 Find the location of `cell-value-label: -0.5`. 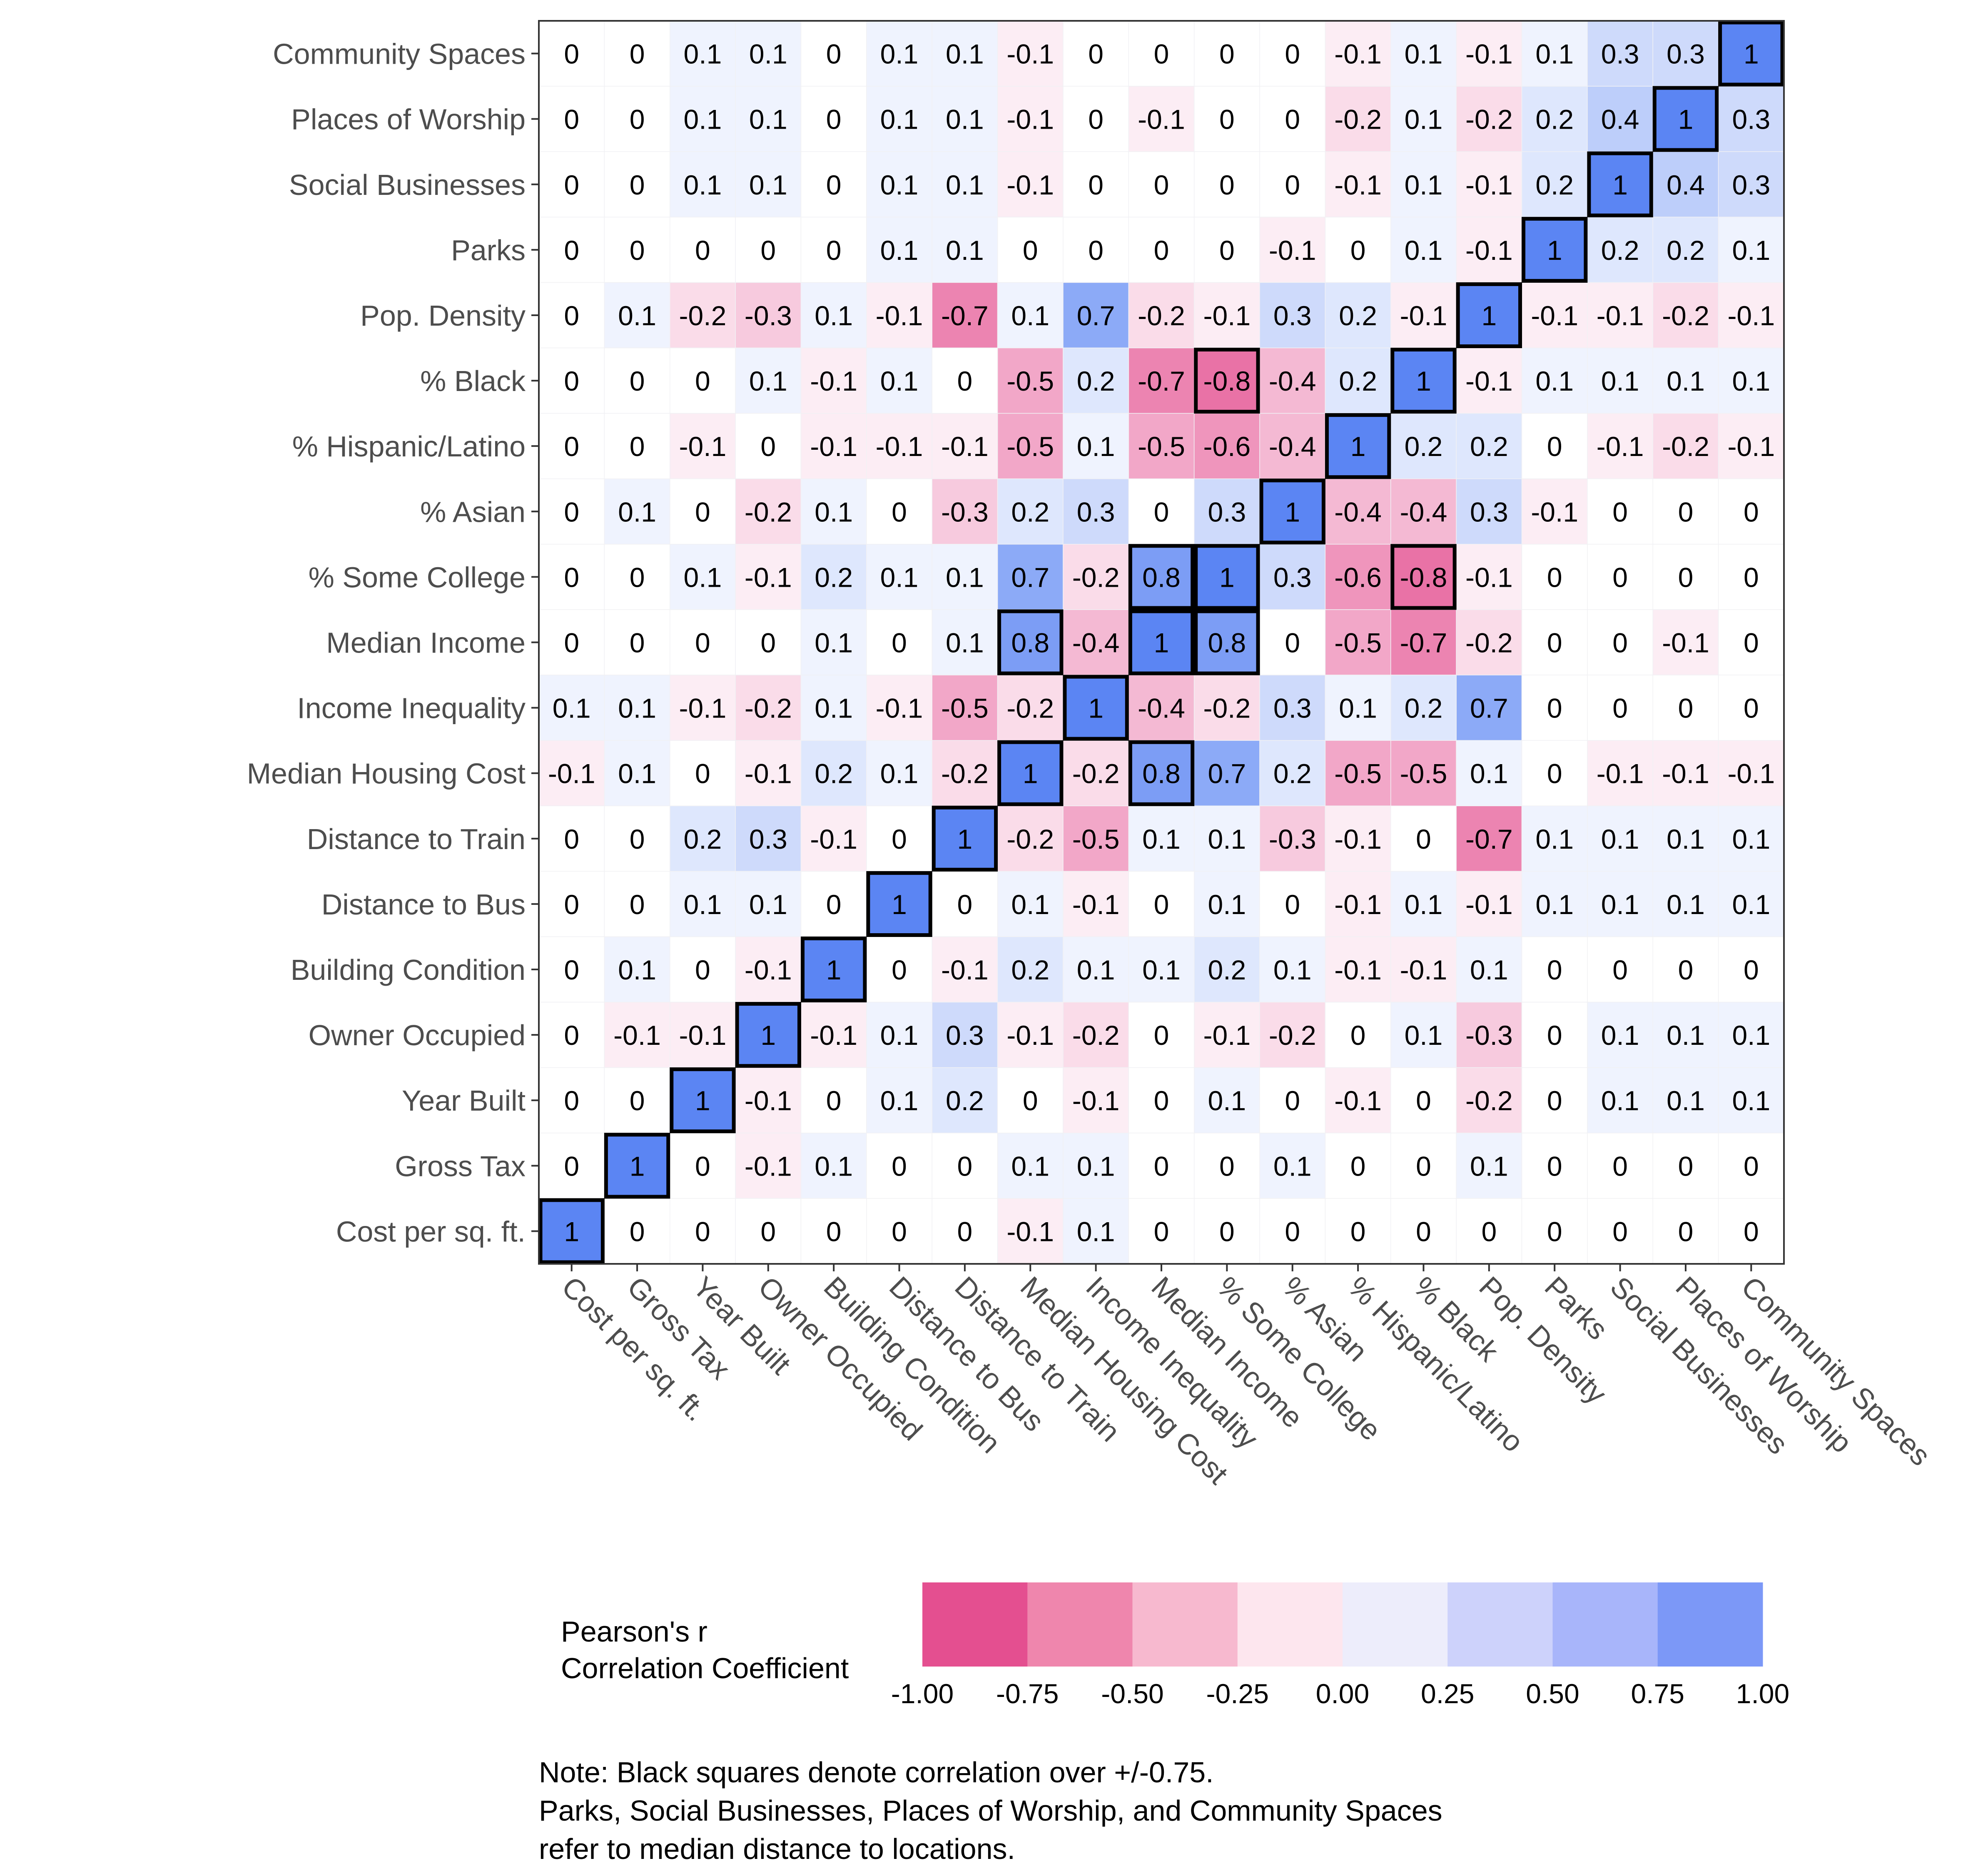

cell-value-label: -0.5 is located at coordinates (1161, 446).